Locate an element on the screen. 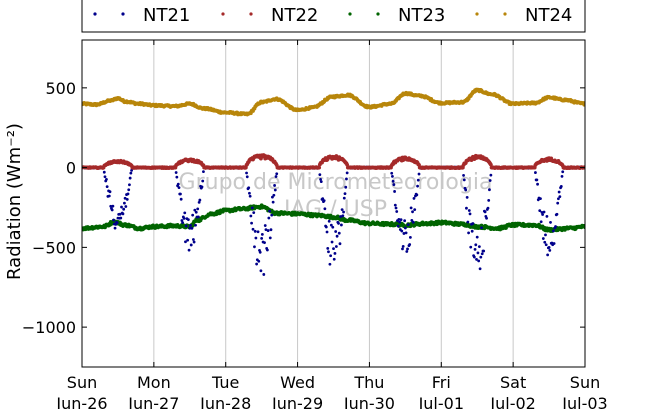 The image size is (650, 409). legend-entry: NT23 is located at coordinates (396, 15).